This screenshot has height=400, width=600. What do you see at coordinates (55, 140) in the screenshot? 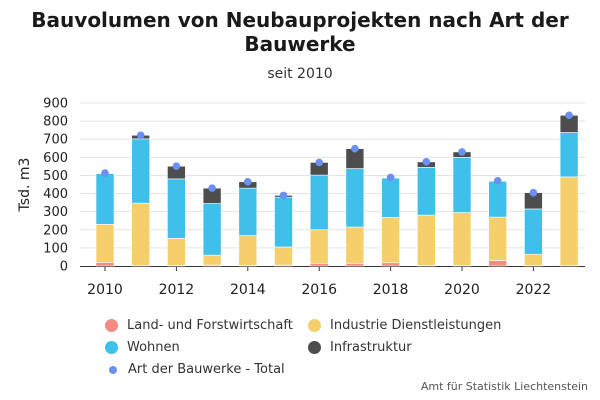
I see `y-tick-label: 700` at bounding box center [55, 140].